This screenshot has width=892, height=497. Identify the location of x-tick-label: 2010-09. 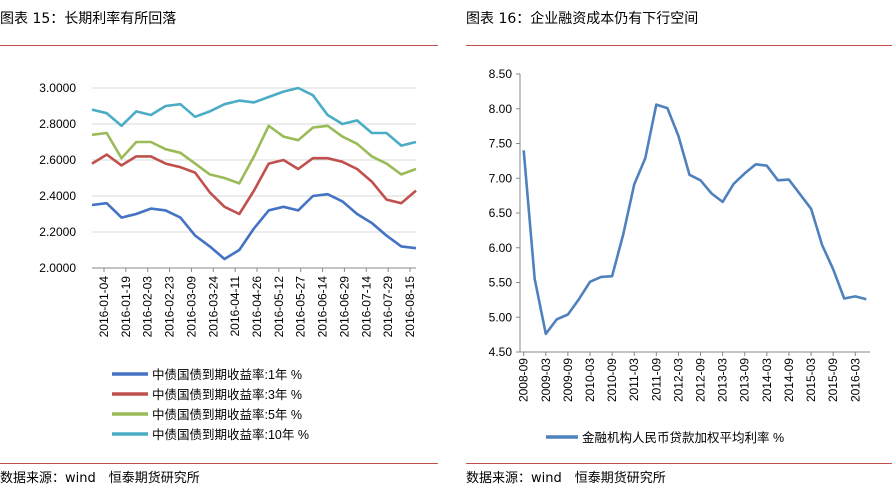
(612, 380).